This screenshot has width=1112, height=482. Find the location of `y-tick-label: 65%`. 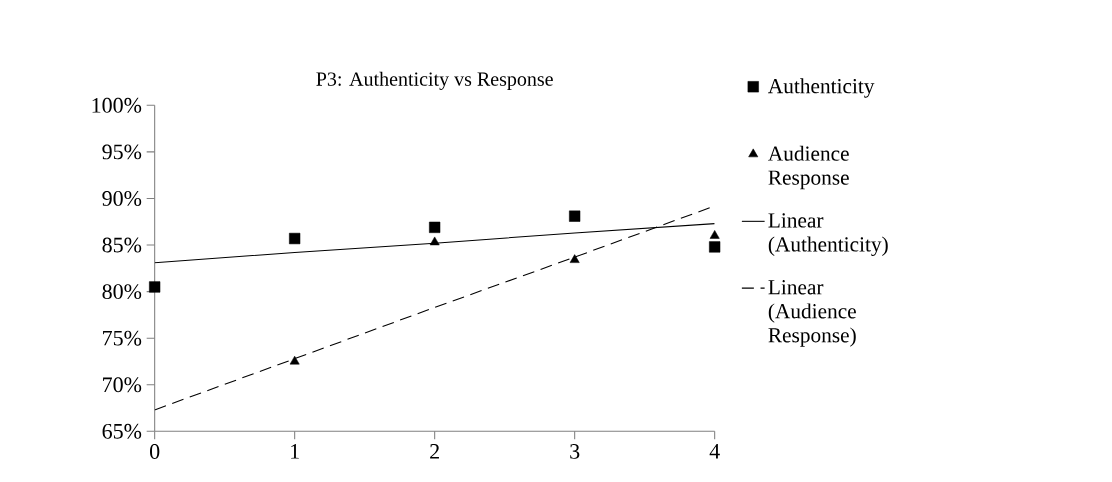

y-tick-label: 65% is located at coordinates (122, 431).